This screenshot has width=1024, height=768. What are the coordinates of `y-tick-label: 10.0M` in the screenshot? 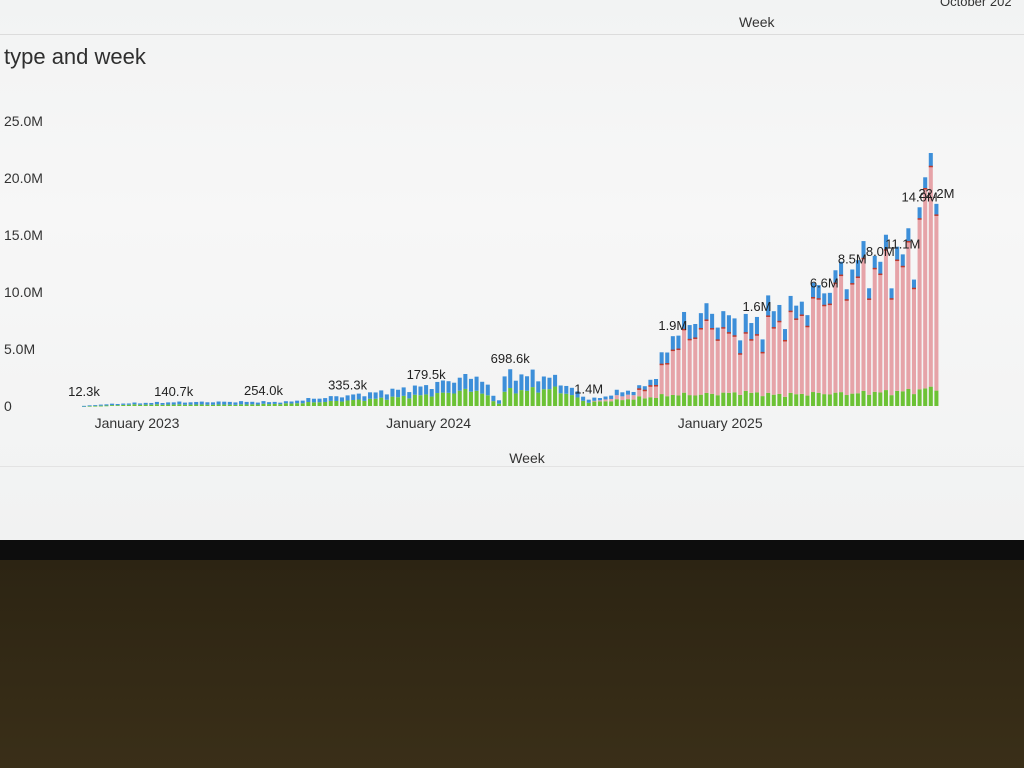 It's located at (23, 292).